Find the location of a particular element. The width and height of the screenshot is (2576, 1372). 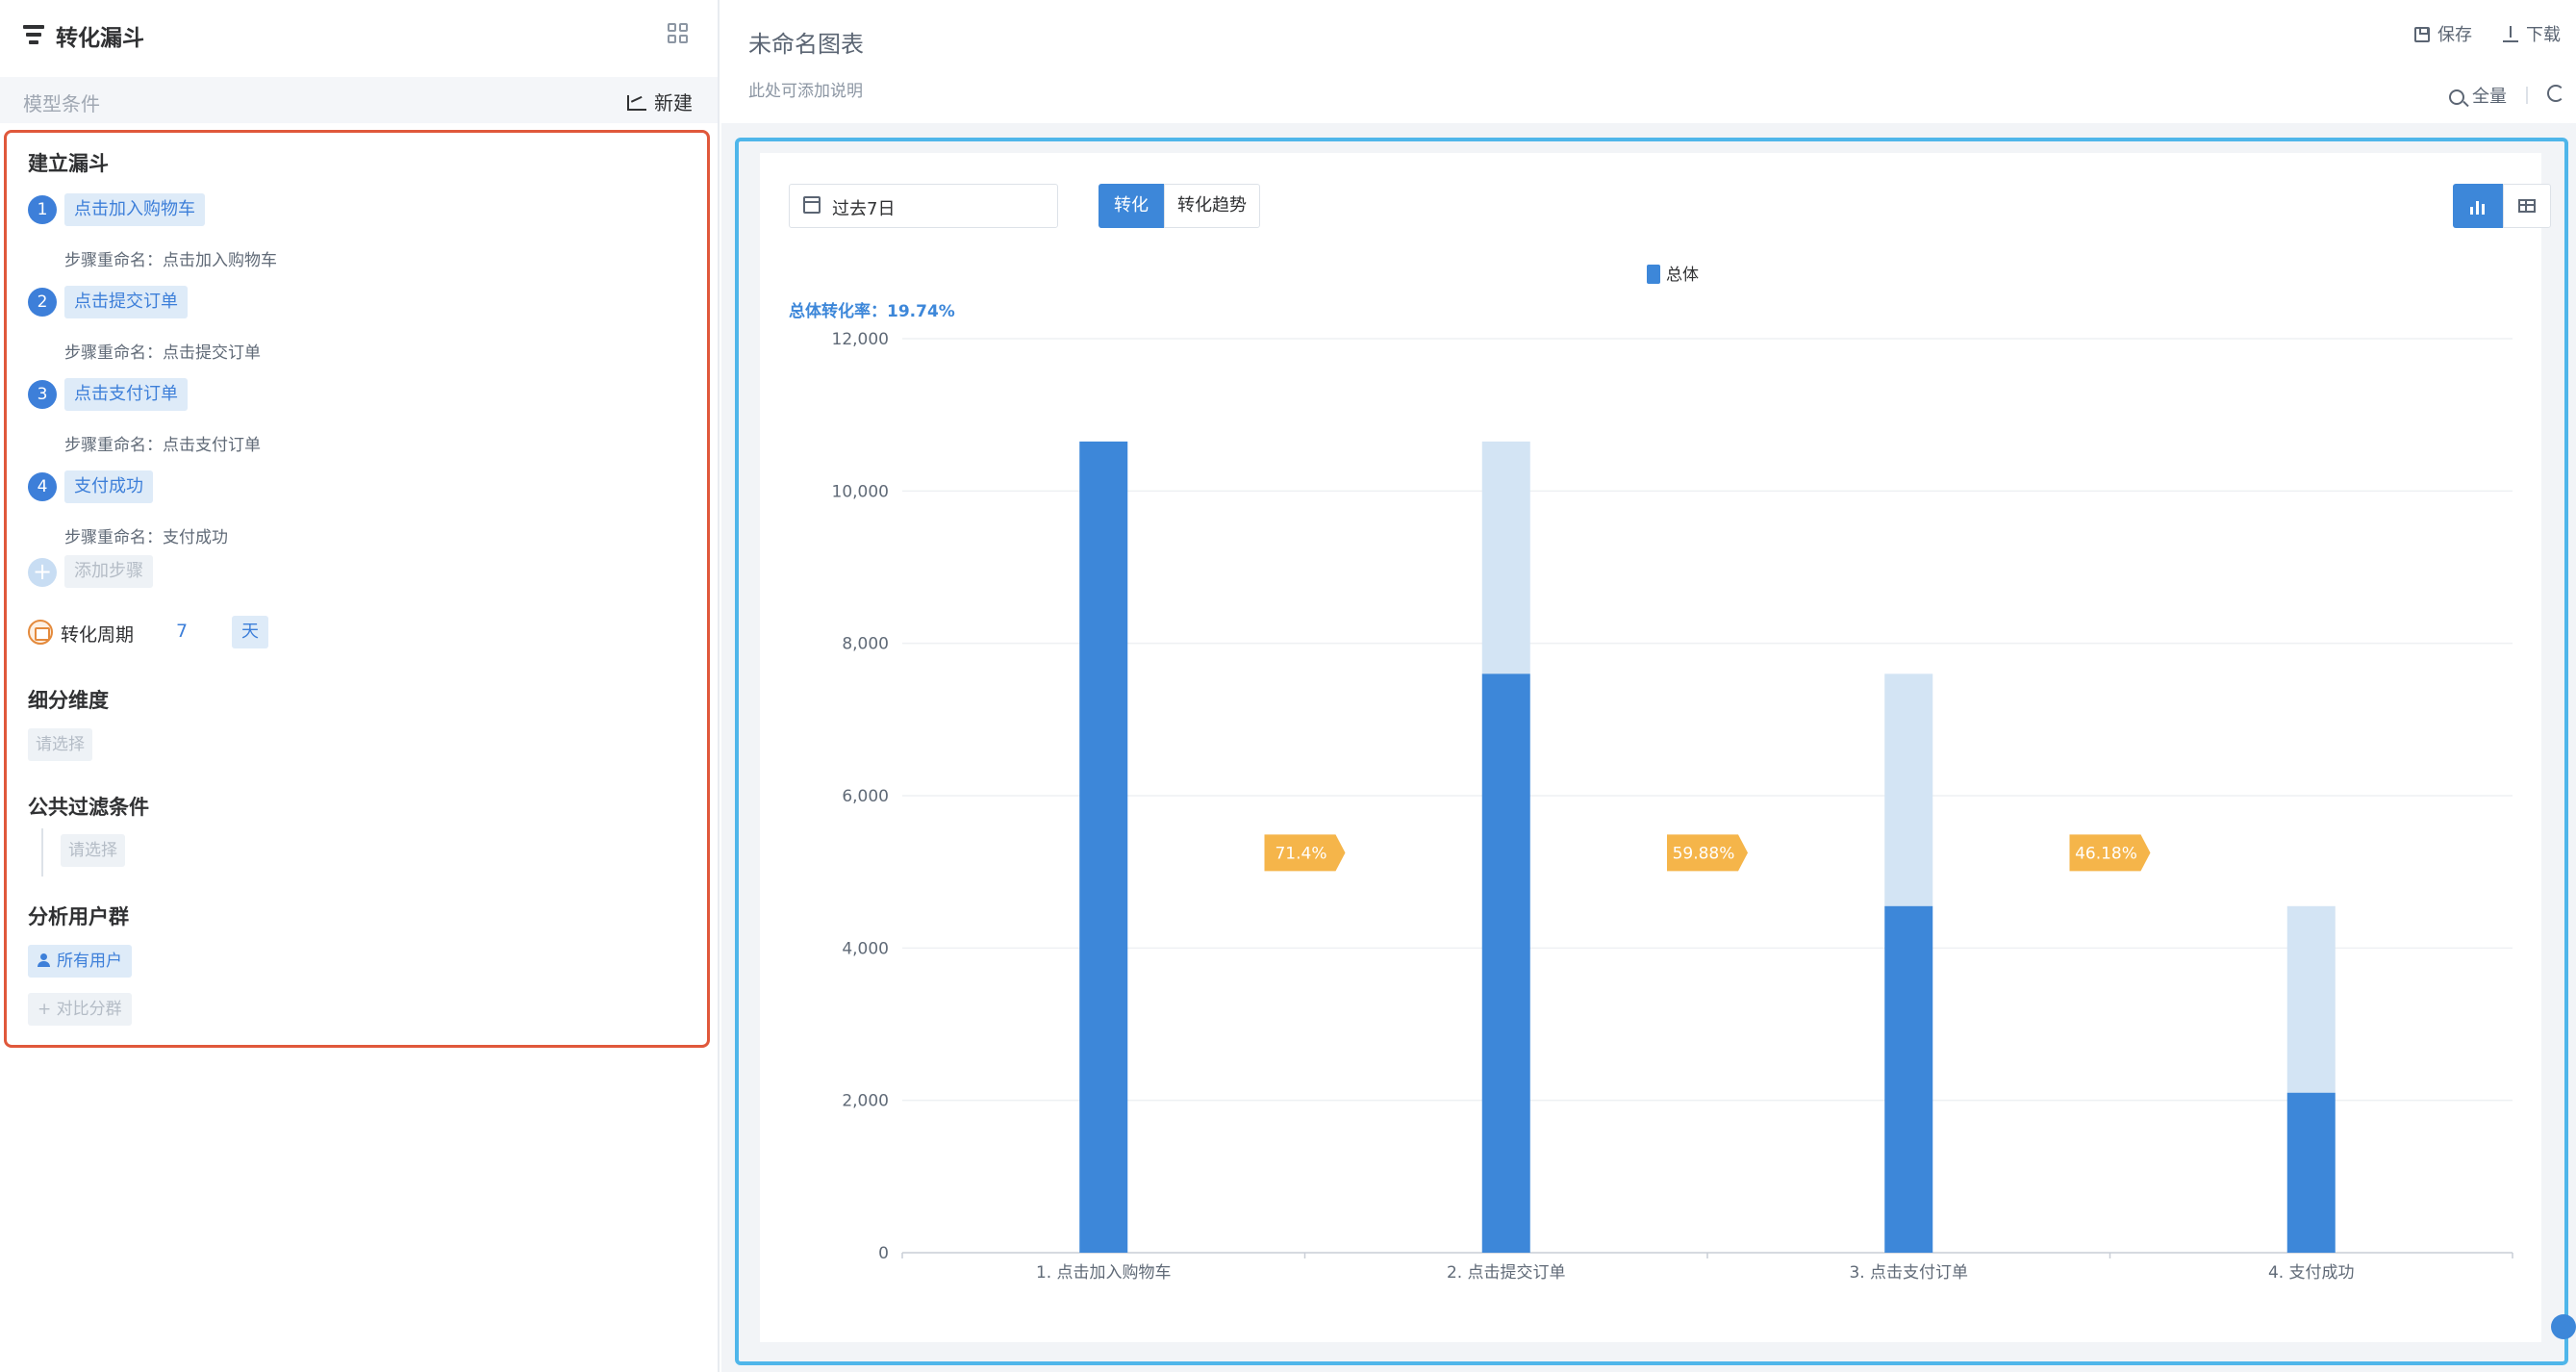

legend-swatch is located at coordinates (1653, 274).